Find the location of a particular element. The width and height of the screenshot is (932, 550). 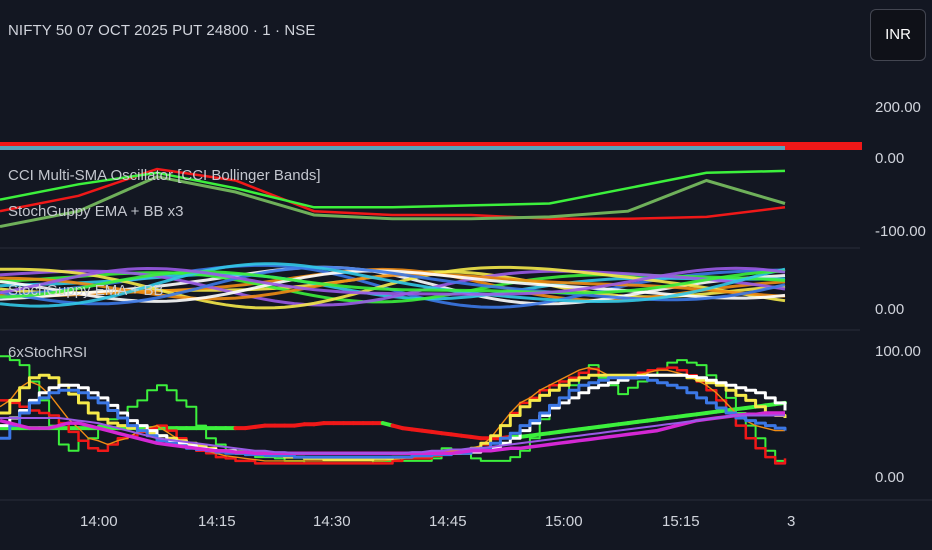

stochguppy-pane is located at coordinates (393, 286).